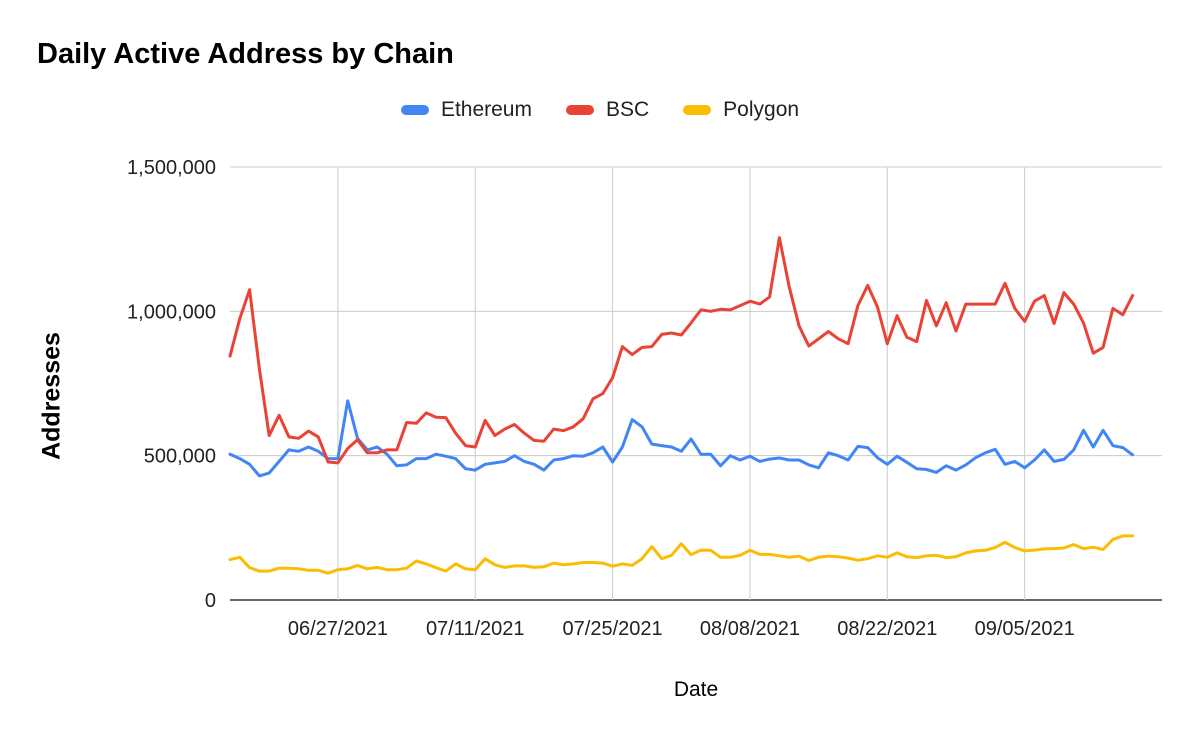 Image resolution: width=1200 pixels, height=742 pixels. What do you see at coordinates (579, 110) in the screenshot?
I see `legend-swatch-bsc` at bounding box center [579, 110].